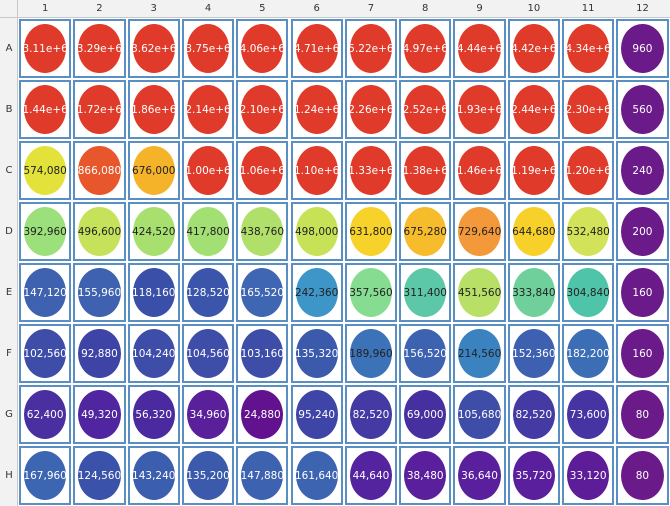 Image resolution: width=670 pixels, height=506 pixels. What do you see at coordinates (316, 48) in the screenshot?
I see `well-A6: 4.71e+6` at bounding box center [316, 48].